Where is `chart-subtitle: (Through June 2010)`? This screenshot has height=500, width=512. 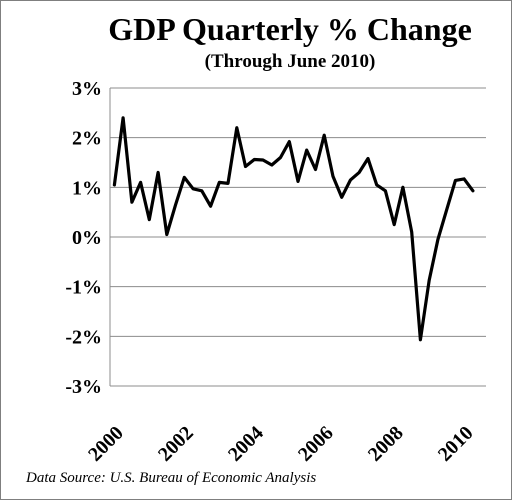
chart-subtitle: (Through June 2010) is located at coordinates (290, 61).